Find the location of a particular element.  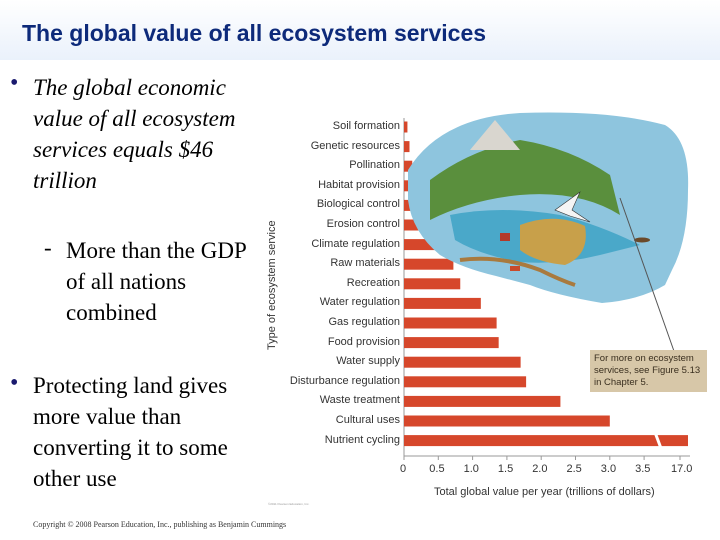

barn-icon is located at coordinates (505, 237).